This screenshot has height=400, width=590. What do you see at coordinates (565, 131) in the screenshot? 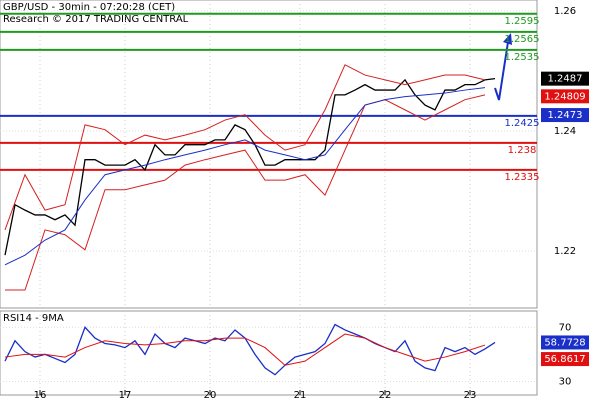
I see `y-tick-label: 1.24` at bounding box center [565, 131].